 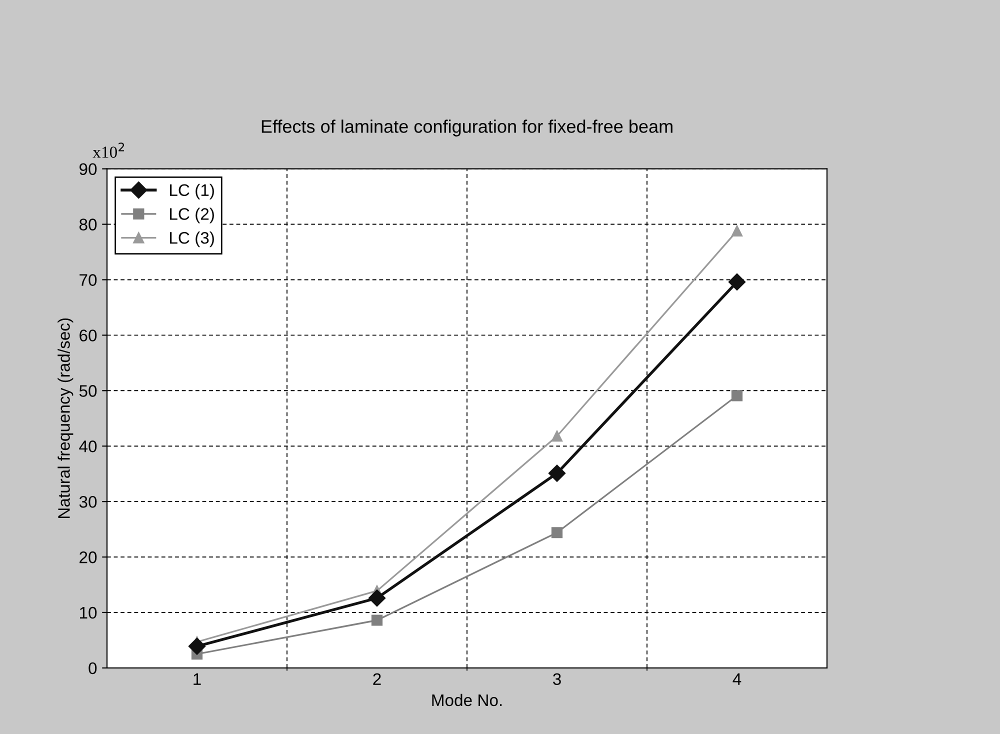 I want to click on y-tick-label: 10, so click(x=88, y=612).